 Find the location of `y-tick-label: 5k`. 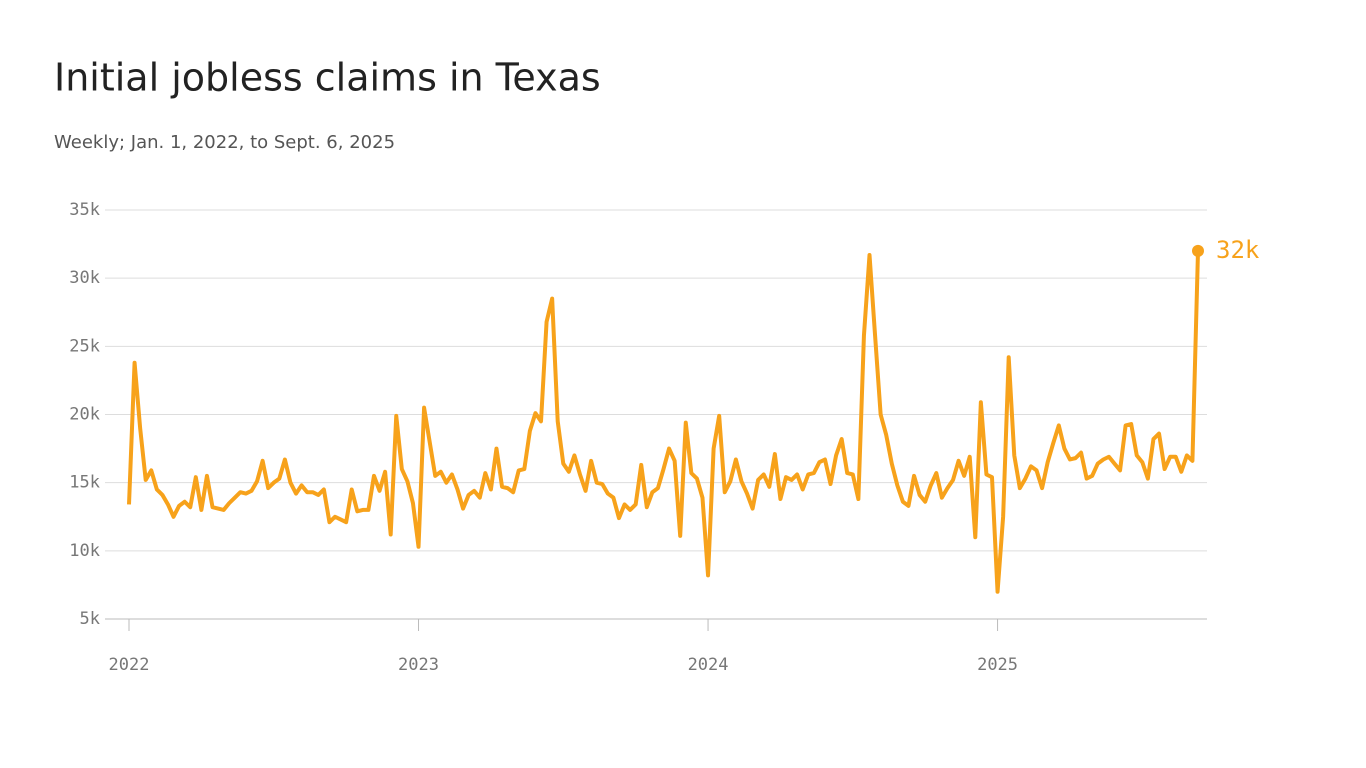

y-tick-label: 5k is located at coordinates (90, 619).